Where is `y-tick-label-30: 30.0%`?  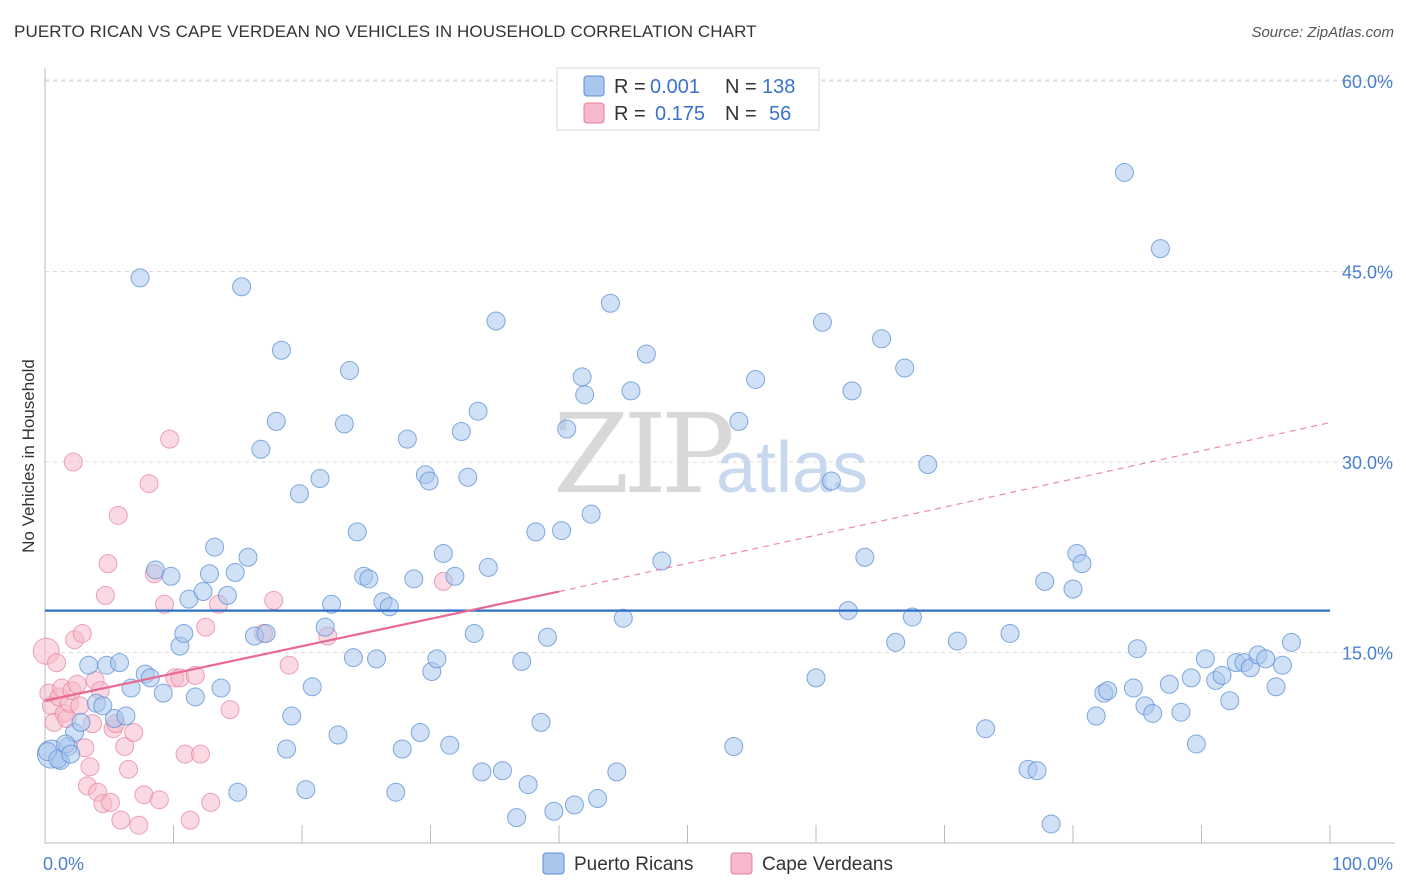 y-tick-label-30: 30.0% is located at coordinates (1367, 463).